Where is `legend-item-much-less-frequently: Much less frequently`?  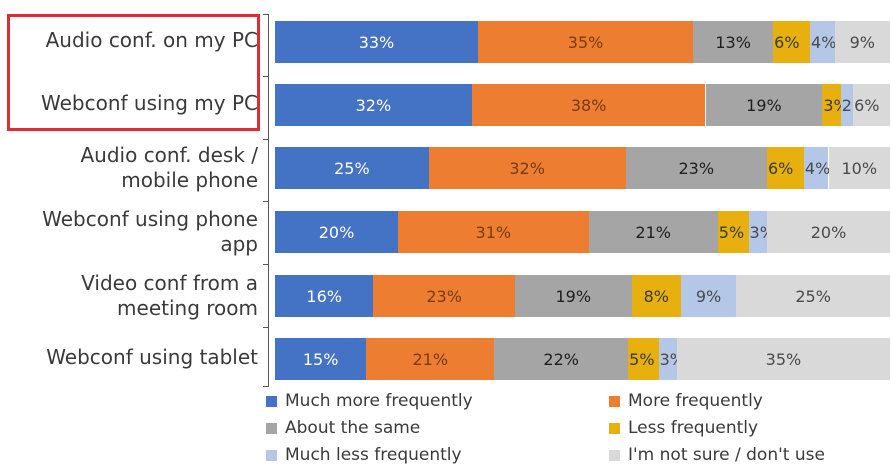
legend-item-much-less-frequently: Much less frequently is located at coordinates (364, 455).